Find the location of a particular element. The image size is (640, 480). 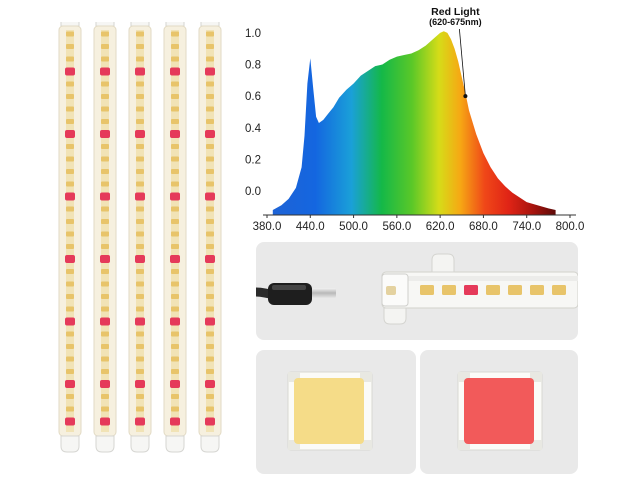

red-led-chip is located at coordinates (499, 411).